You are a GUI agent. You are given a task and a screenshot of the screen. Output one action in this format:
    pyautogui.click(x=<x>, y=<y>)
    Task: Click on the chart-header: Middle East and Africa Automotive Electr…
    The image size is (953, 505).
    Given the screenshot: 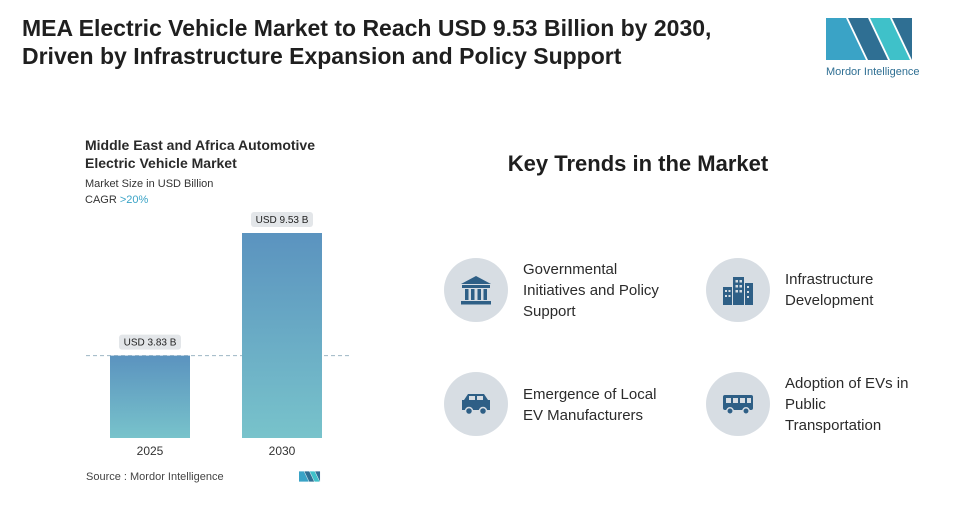 What is the action you would take?
    pyautogui.click(x=215, y=172)
    